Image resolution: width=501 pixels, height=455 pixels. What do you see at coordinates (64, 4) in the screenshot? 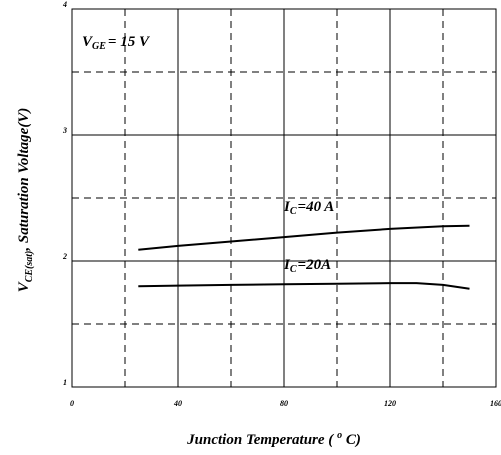
I see `y-tick-label: 4` at bounding box center [64, 4].